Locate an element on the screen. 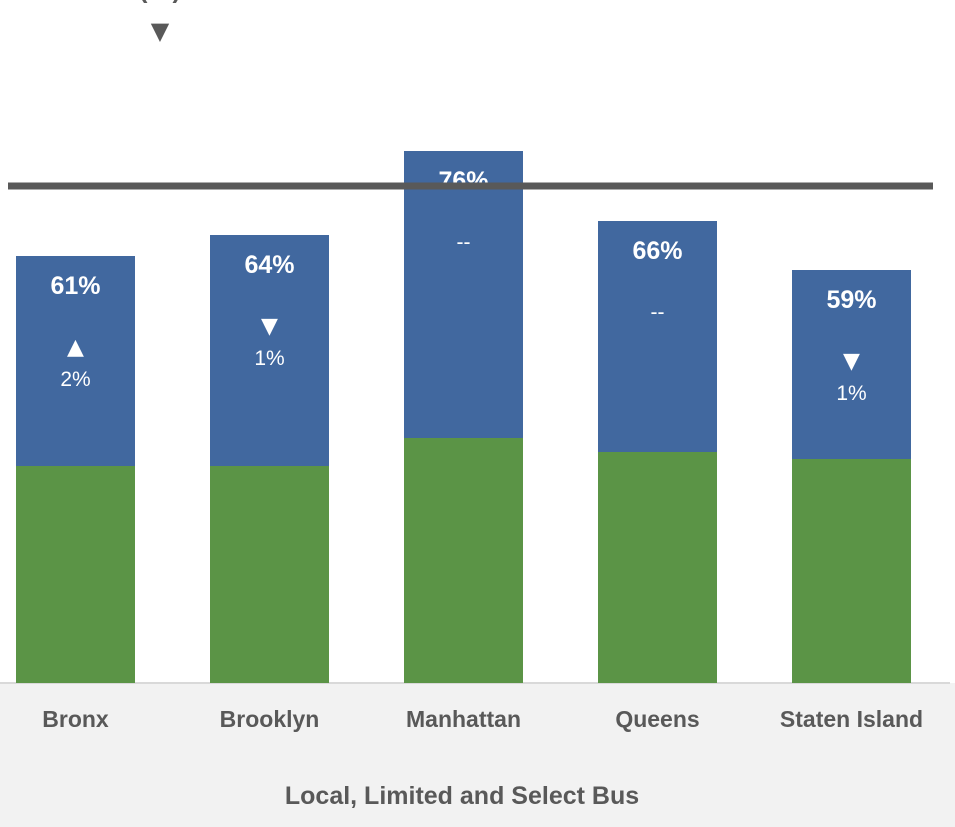 This screenshot has width=955, height=827. x-axis-title: Local, Limited and Select Bus is located at coordinates (462, 796).